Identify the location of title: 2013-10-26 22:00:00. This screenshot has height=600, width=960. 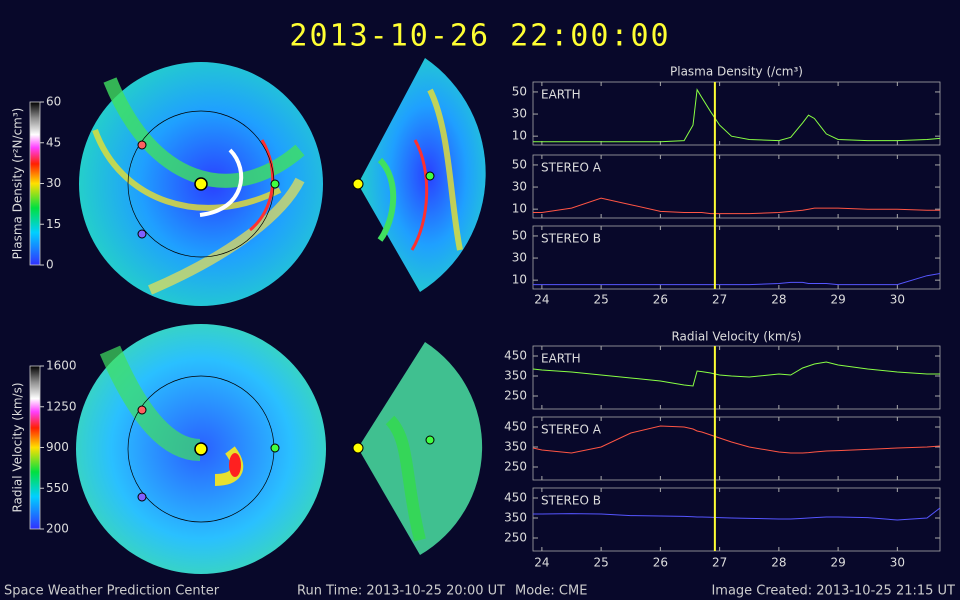
(479, 36).